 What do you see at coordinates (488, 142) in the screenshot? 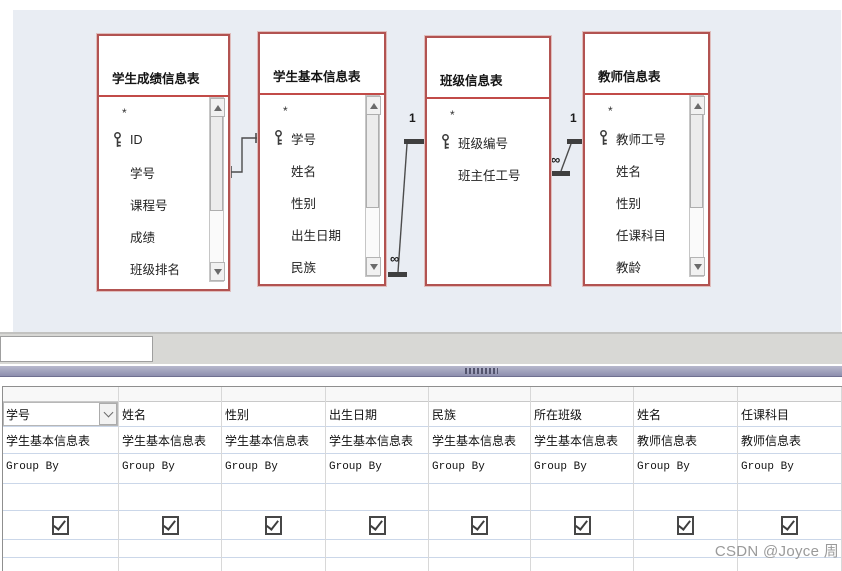
I see `field-item-primary-key: 班级编号` at bounding box center [488, 142].